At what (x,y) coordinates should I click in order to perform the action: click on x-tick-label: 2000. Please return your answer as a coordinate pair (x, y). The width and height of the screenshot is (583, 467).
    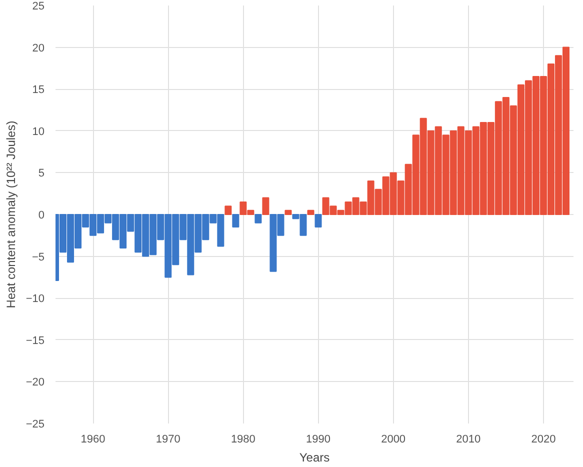
    Looking at the image, I should click on (393, 440).